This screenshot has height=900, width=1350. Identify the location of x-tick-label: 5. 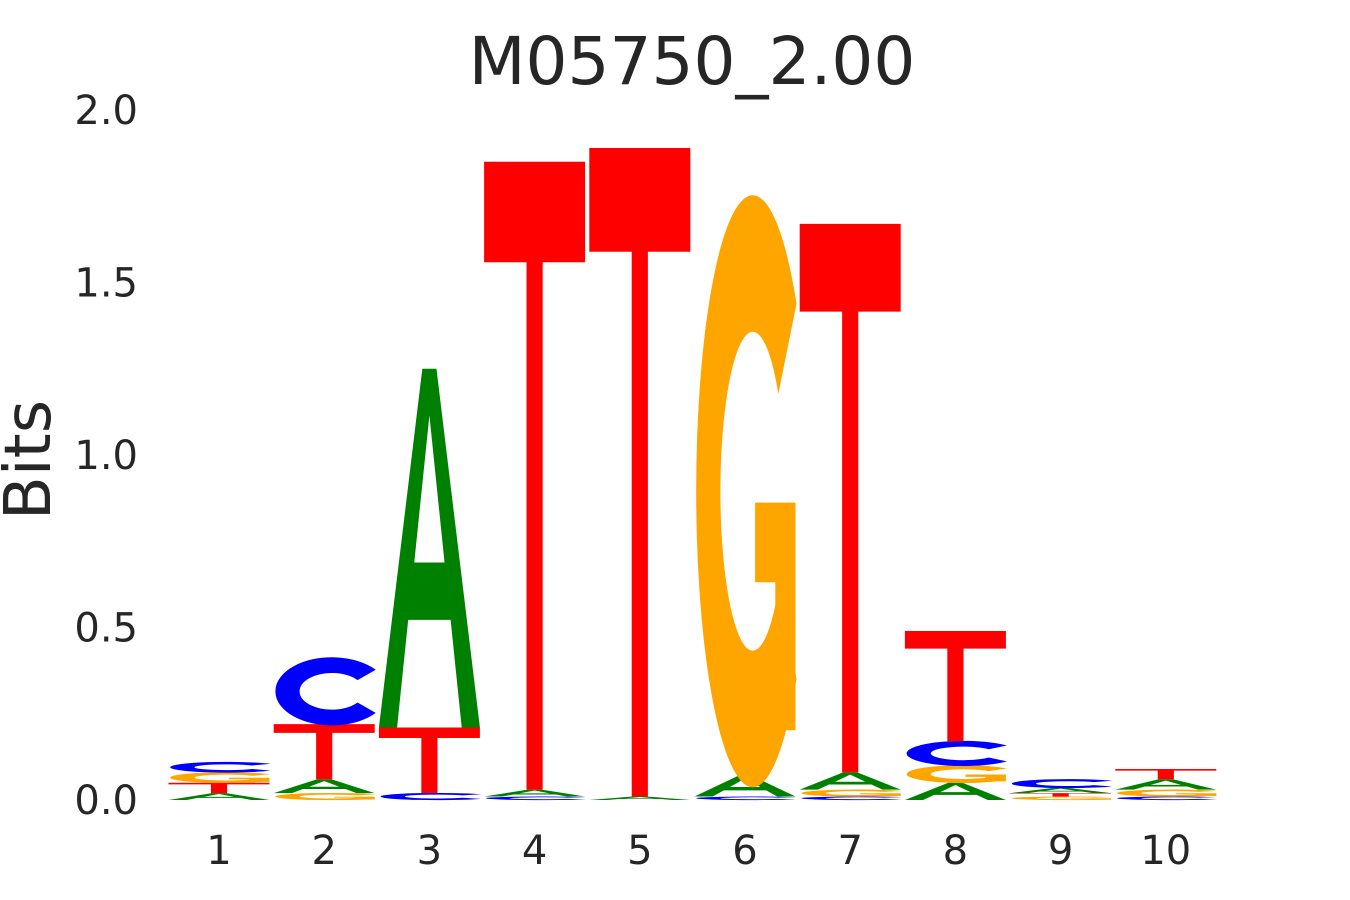
(639, 851).